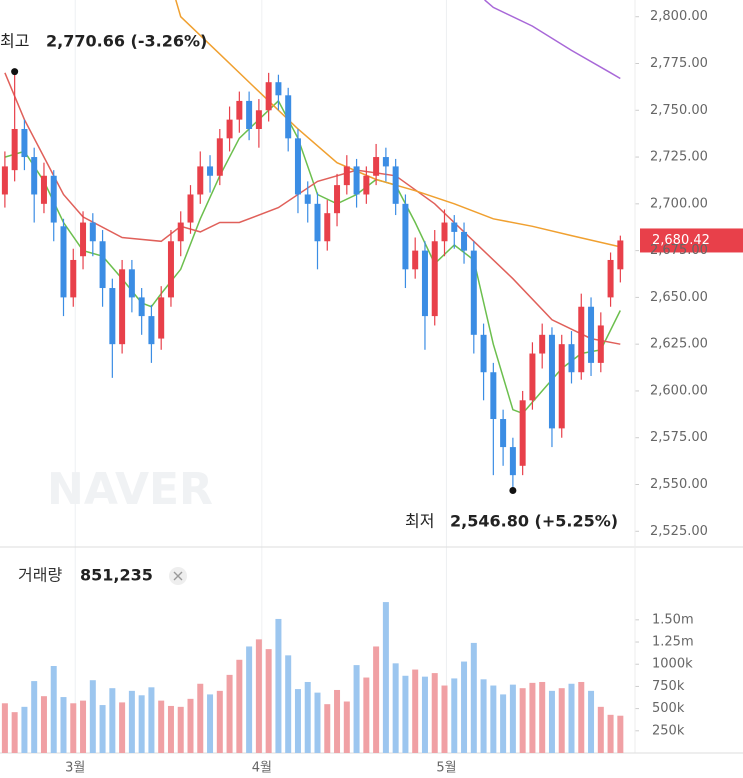  I want to click on y-tick-label: 2,575.00, so click(679, 437).